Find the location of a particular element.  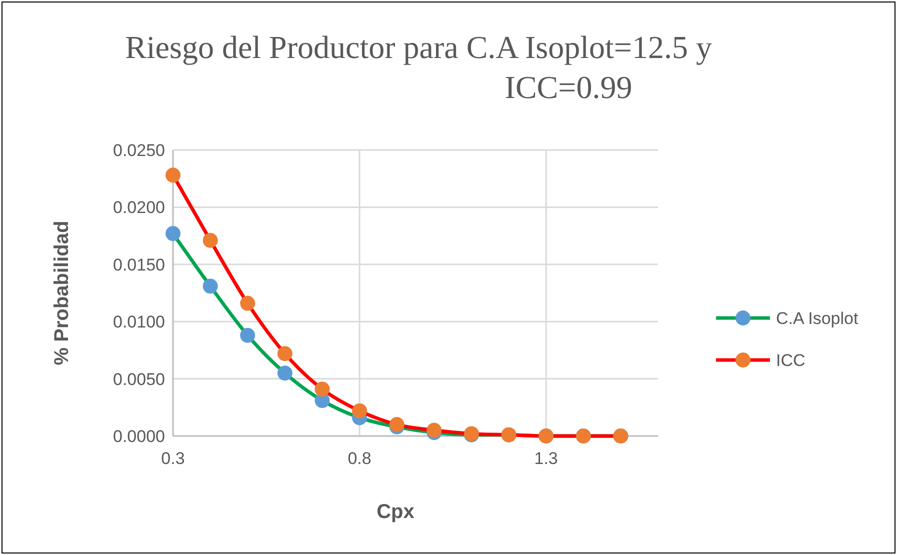

chart-title: Riesgo del Productor para C.A Isoplot=12.5 y ICC=0.99 is located at coordinates (418, 67).